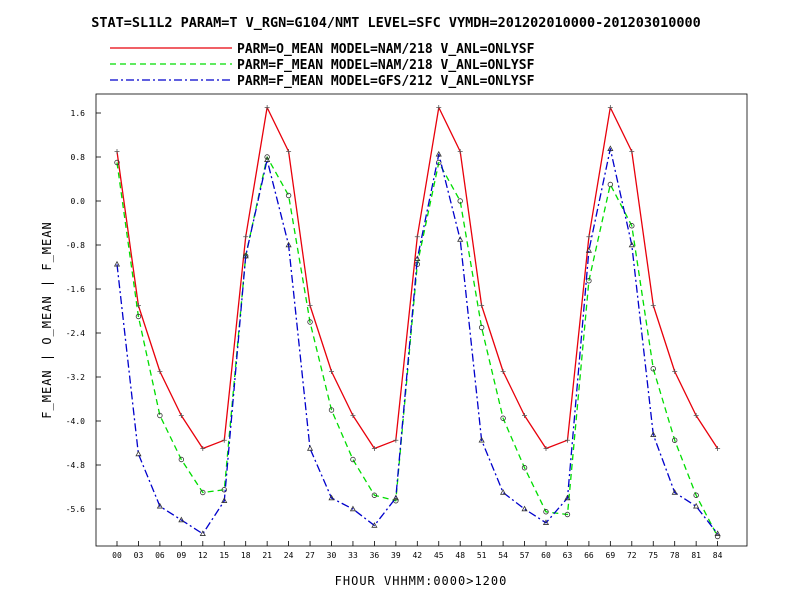  Describe the element at coordinates (396, 555) in the screenshot. I see `x-tick-label: 39` at that location.